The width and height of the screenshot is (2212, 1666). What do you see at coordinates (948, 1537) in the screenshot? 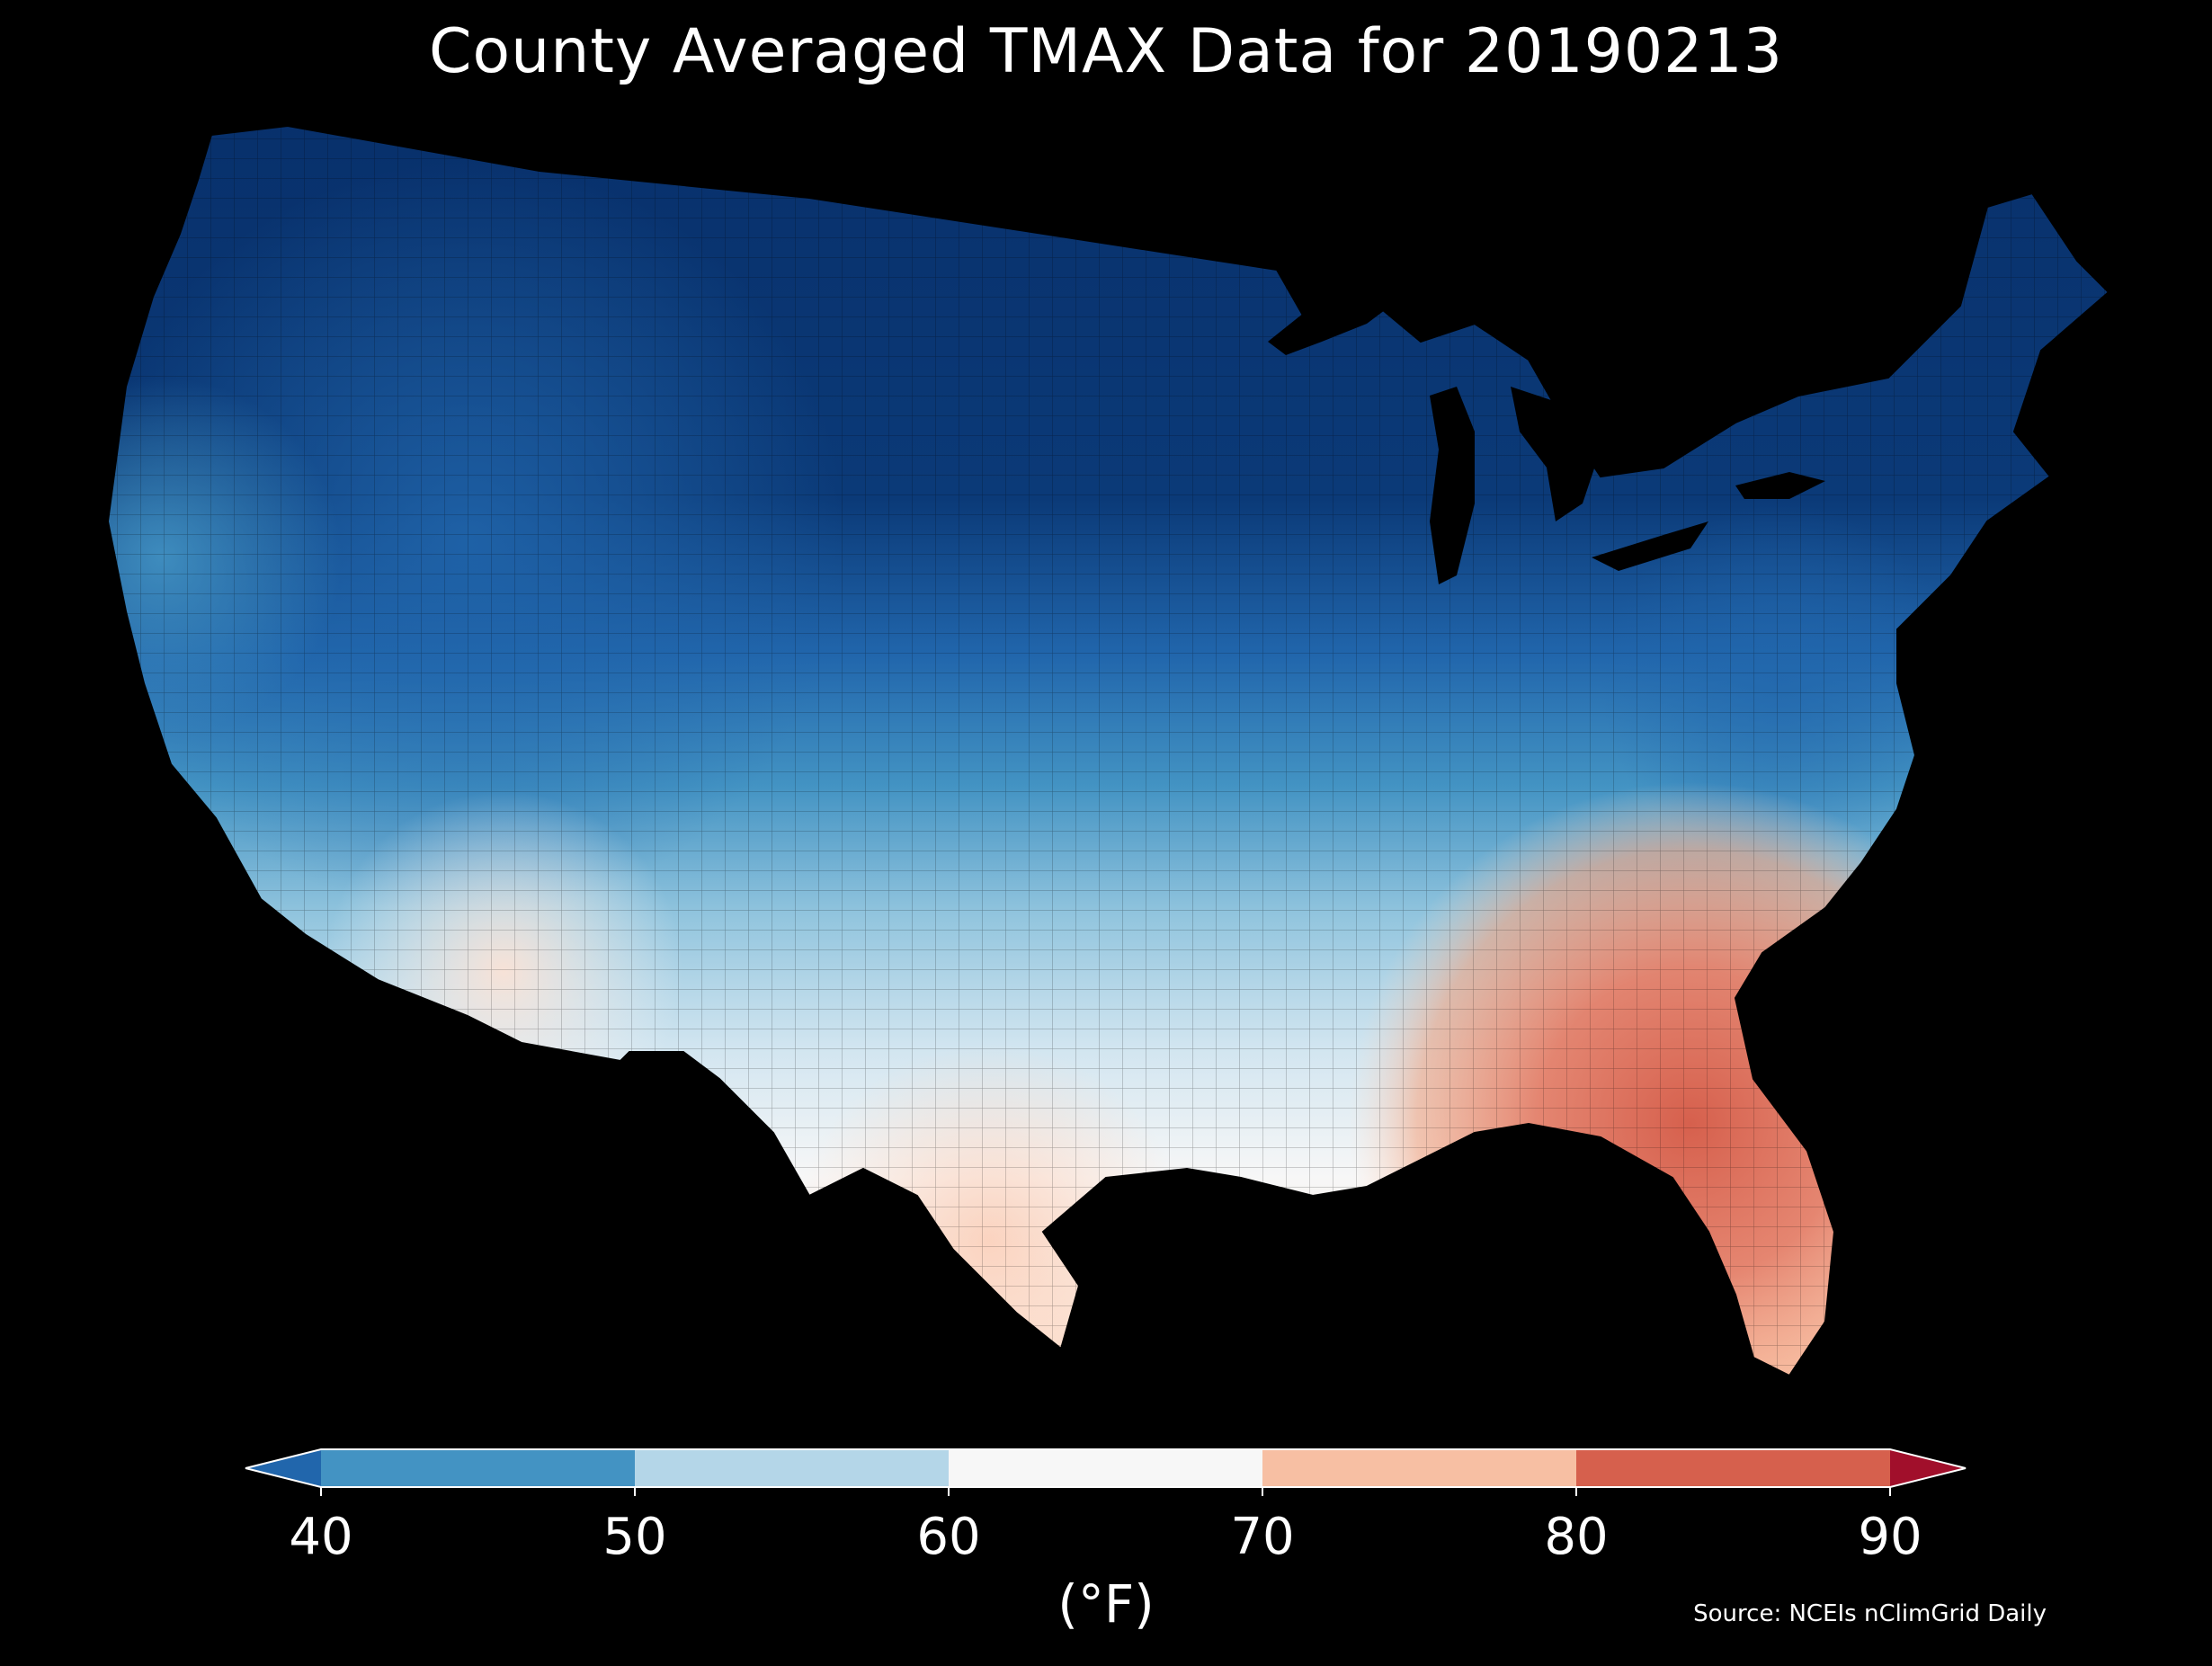
I see `colorbar-tick-label: 60` at bounding box center [948, 1537].